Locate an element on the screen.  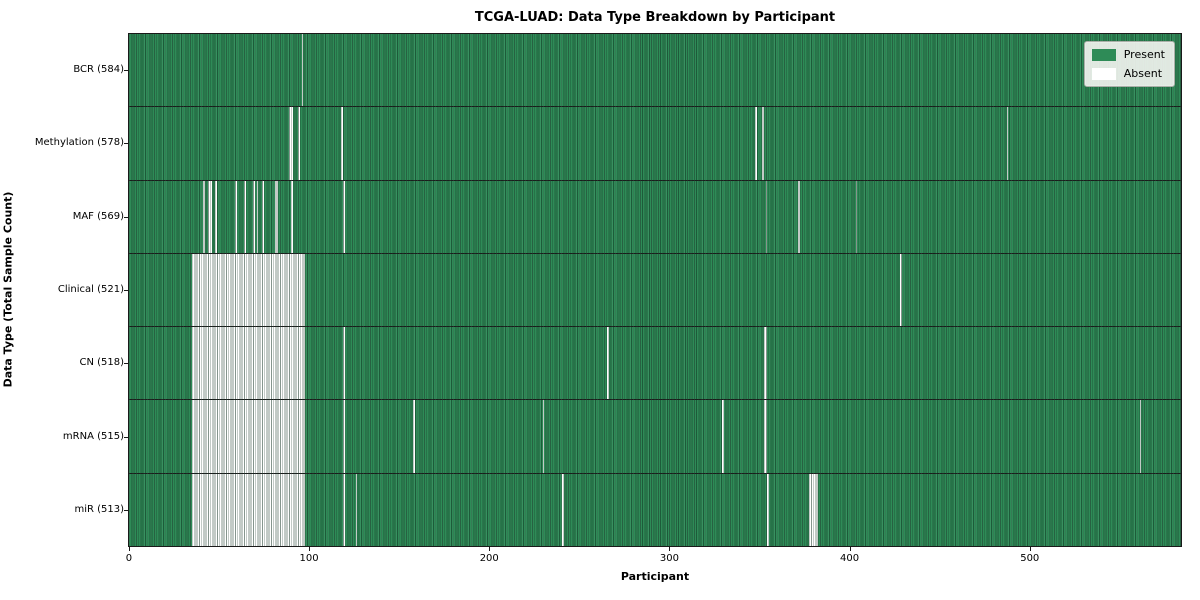
x-axis-label: Participant is located at coordinates (655, 576).